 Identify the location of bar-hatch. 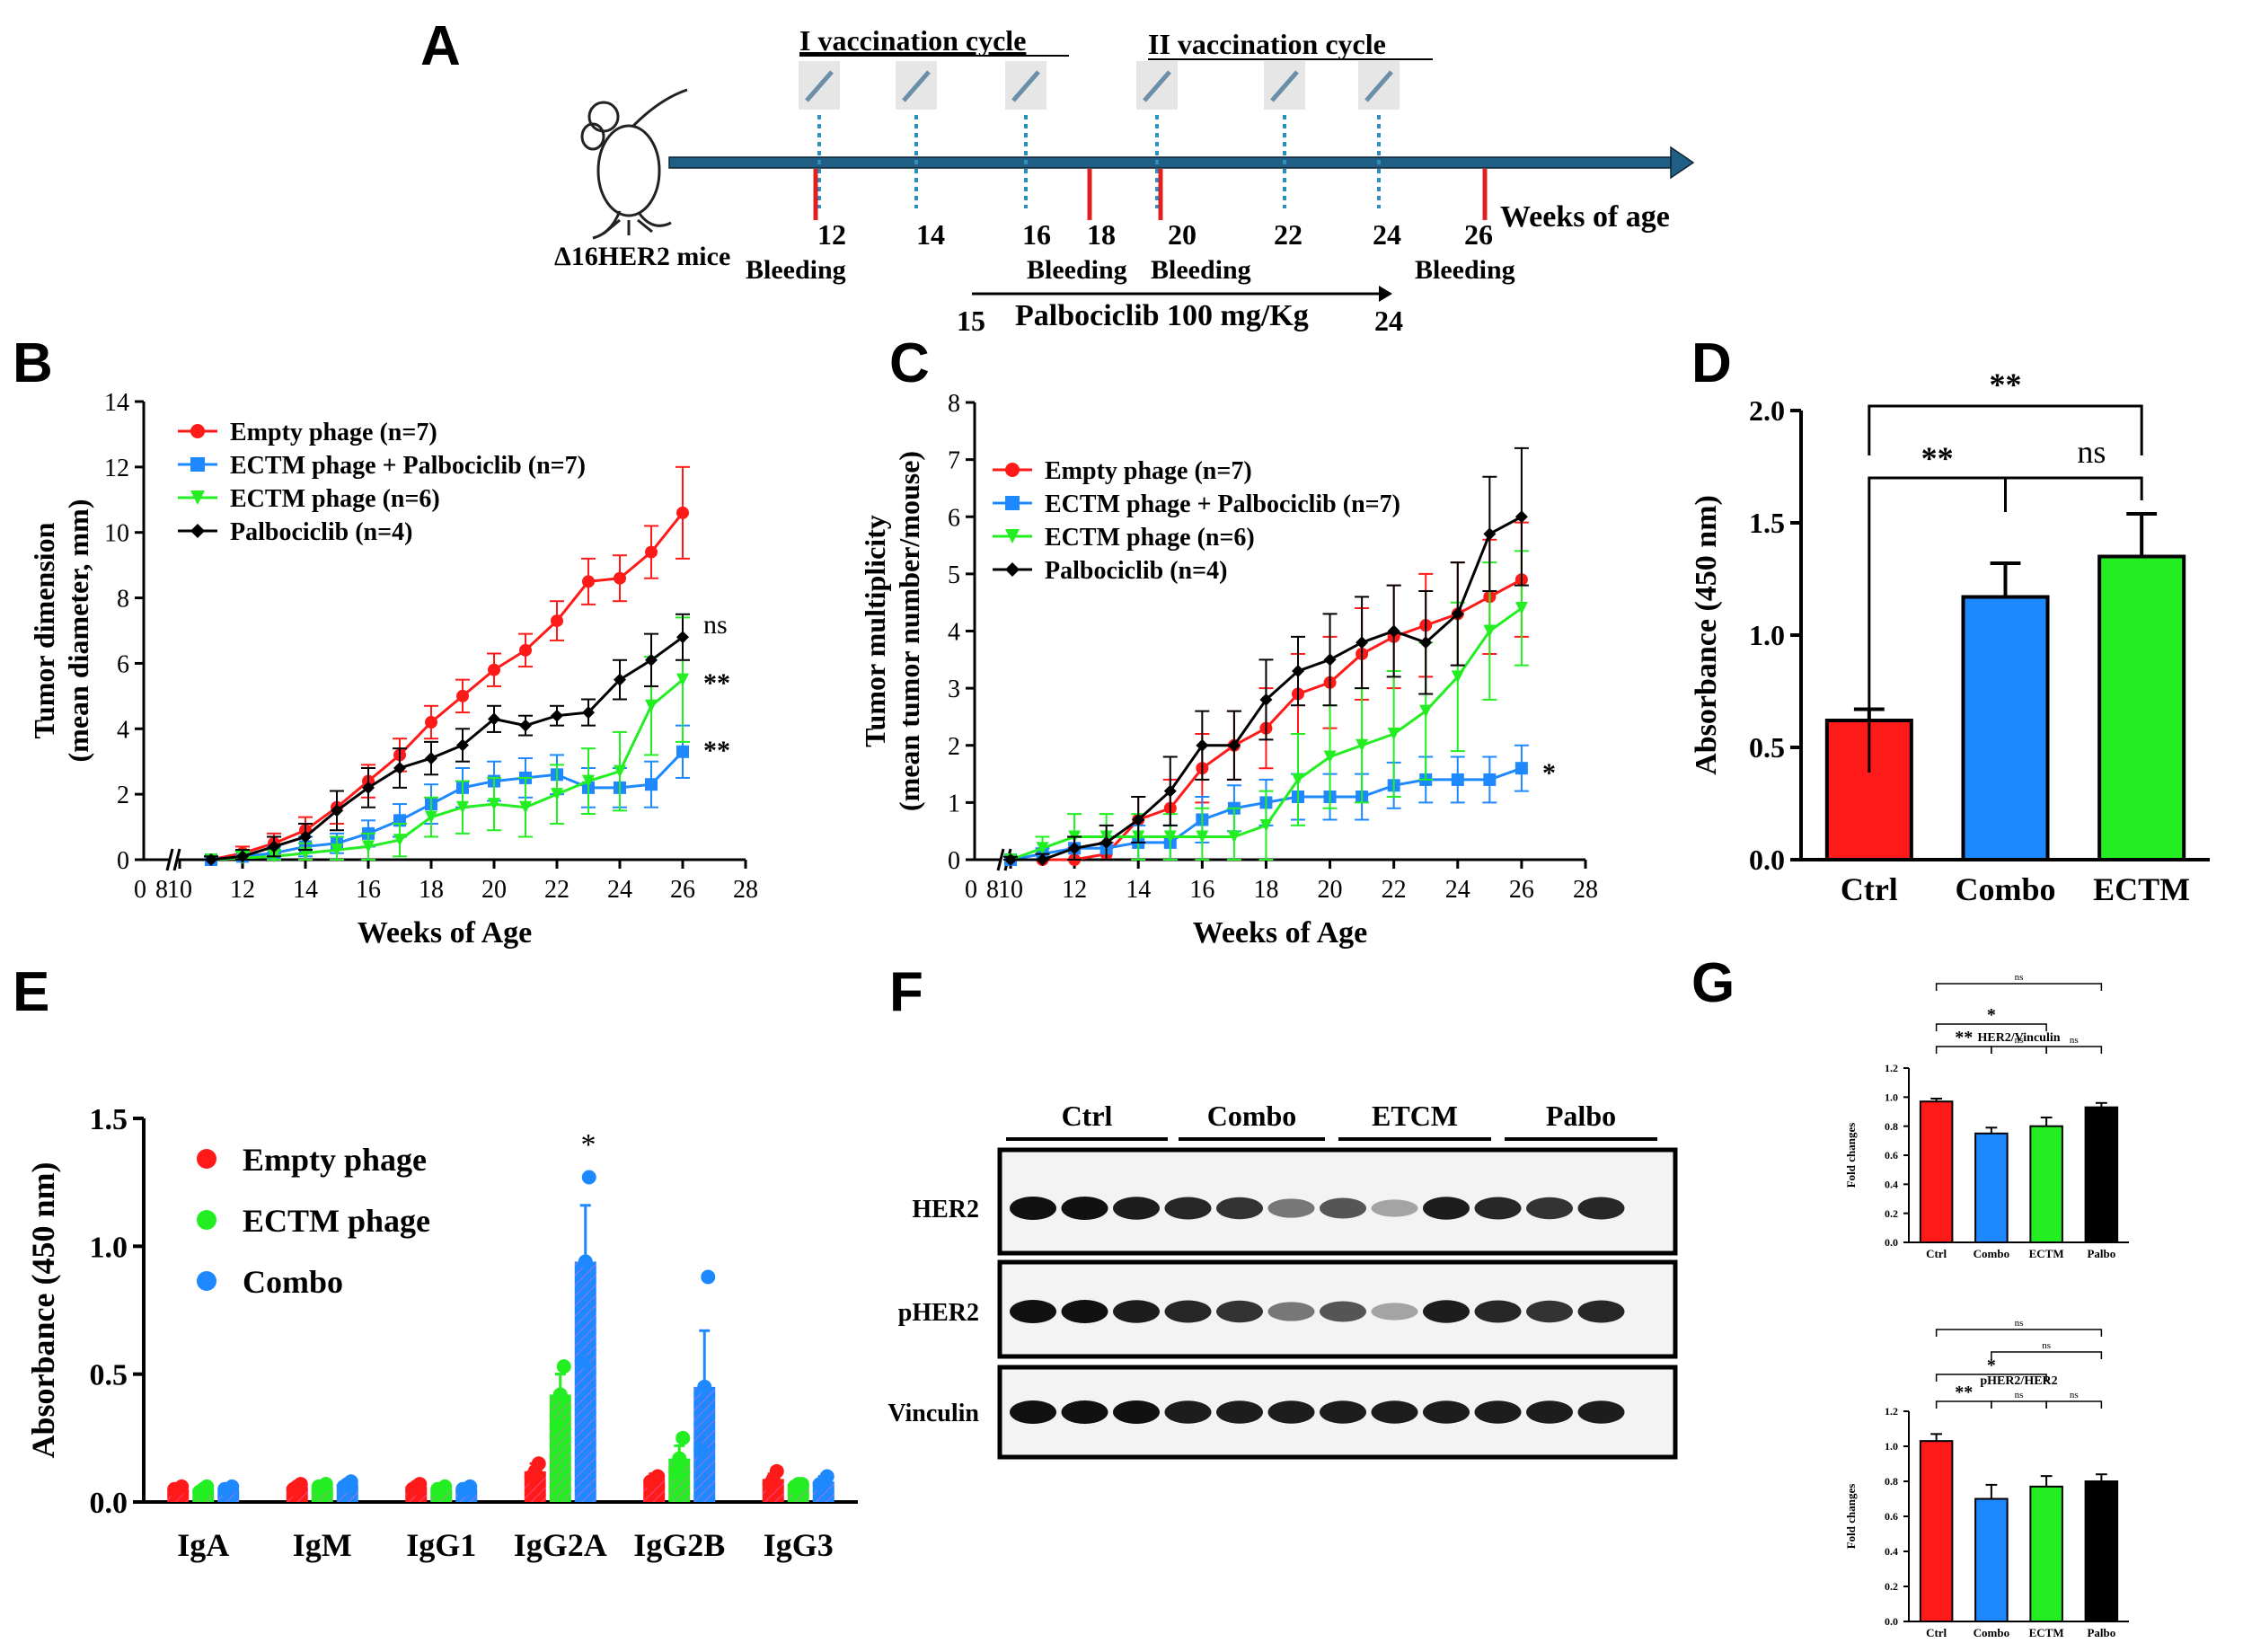
(704, 1444).